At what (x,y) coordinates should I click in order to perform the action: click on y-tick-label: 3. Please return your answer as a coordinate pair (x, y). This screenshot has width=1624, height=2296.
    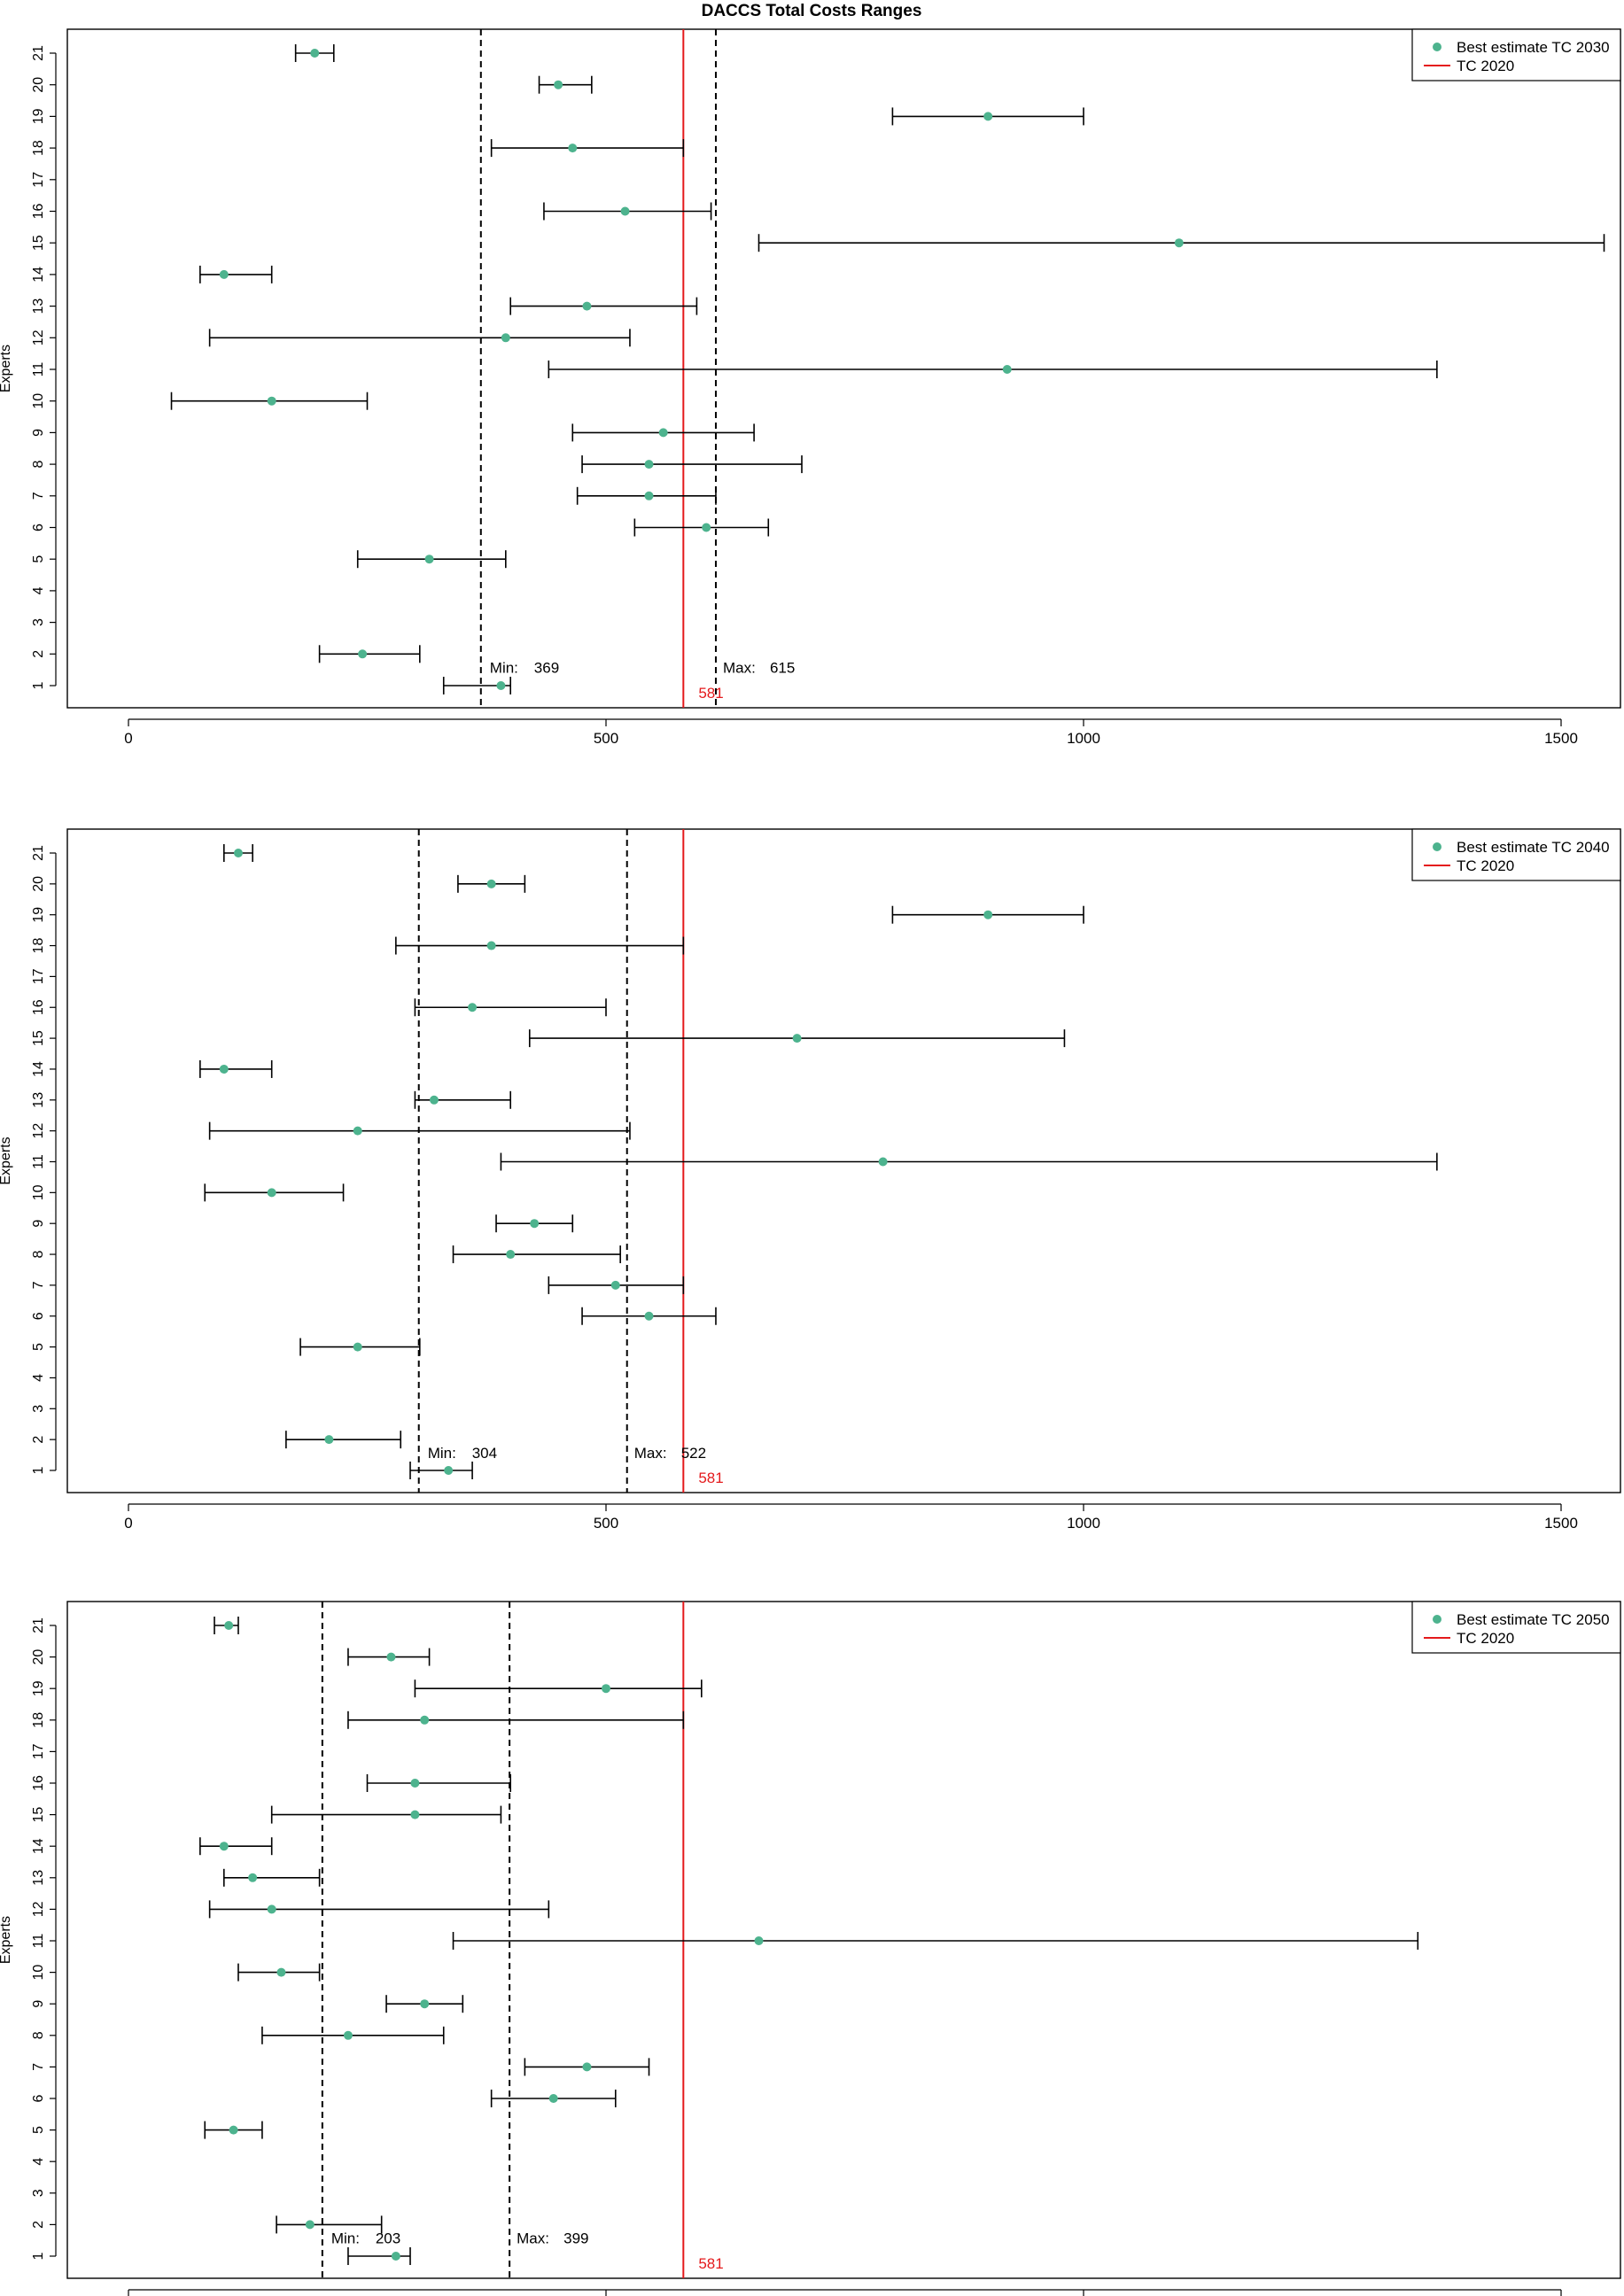
    Looking at the image, I should click on (39, 1409).